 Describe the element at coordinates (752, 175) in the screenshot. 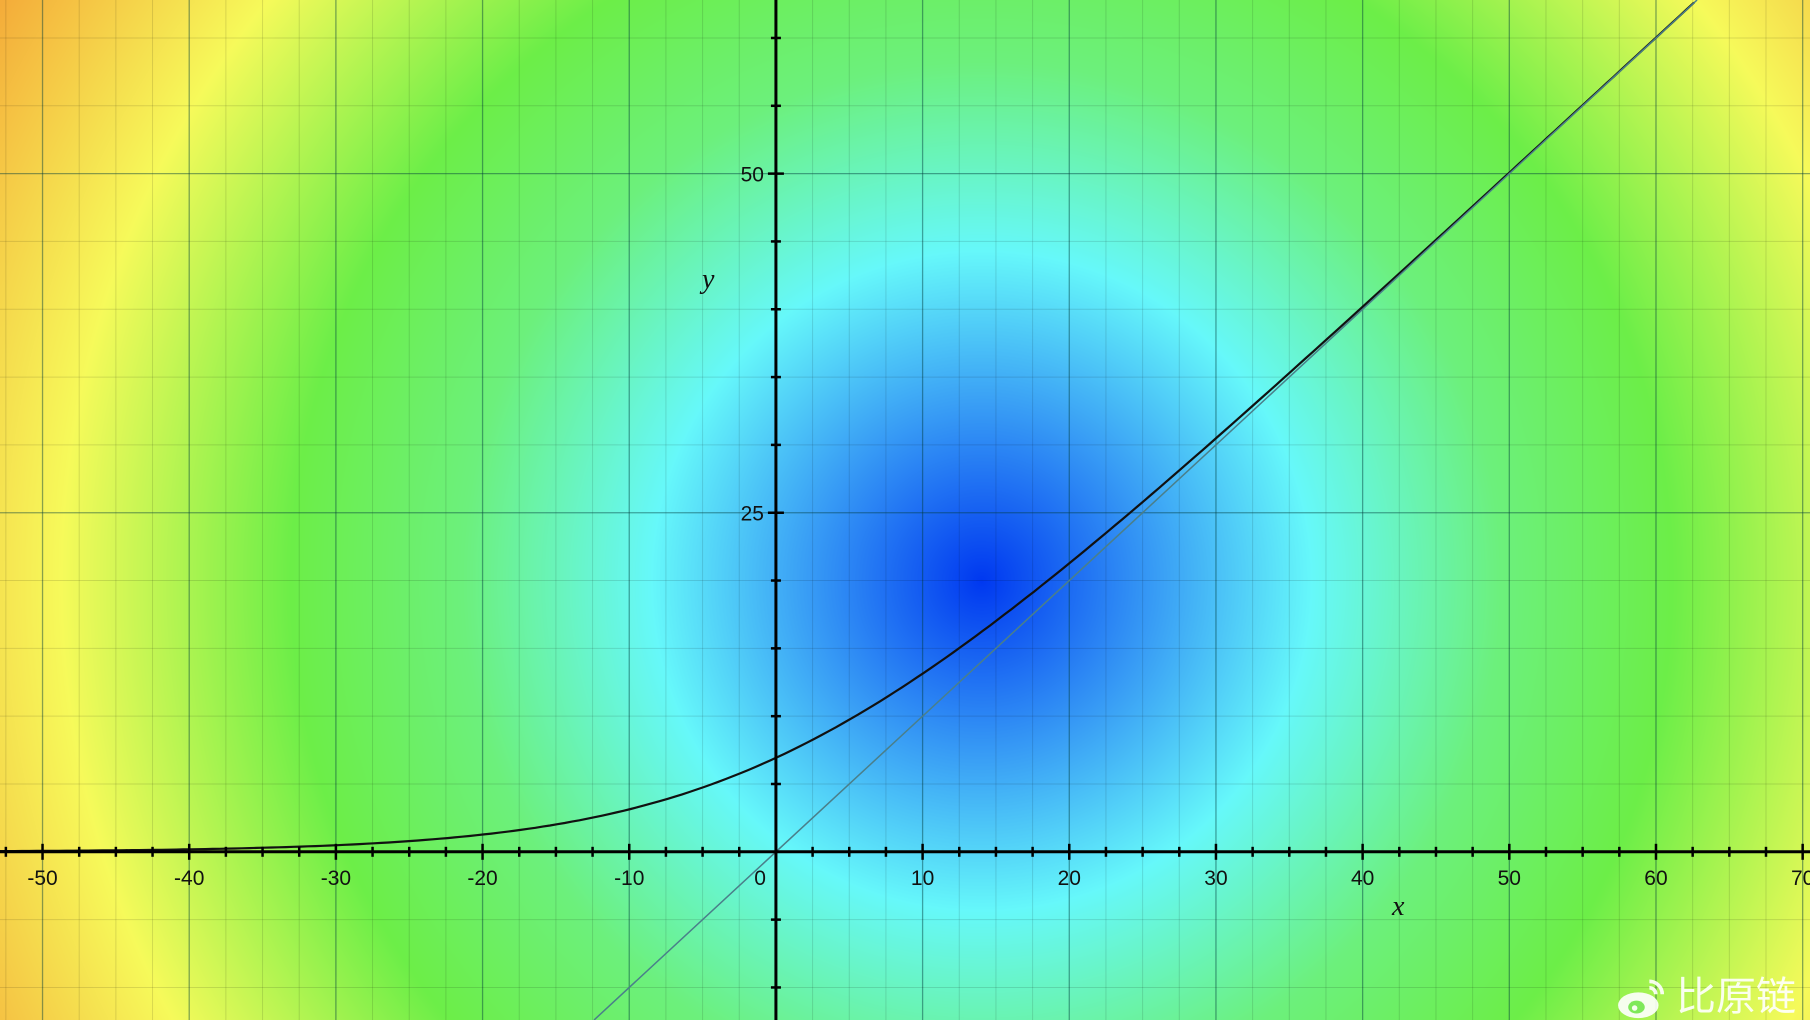

I see `y-tick-label: 50` at that location.